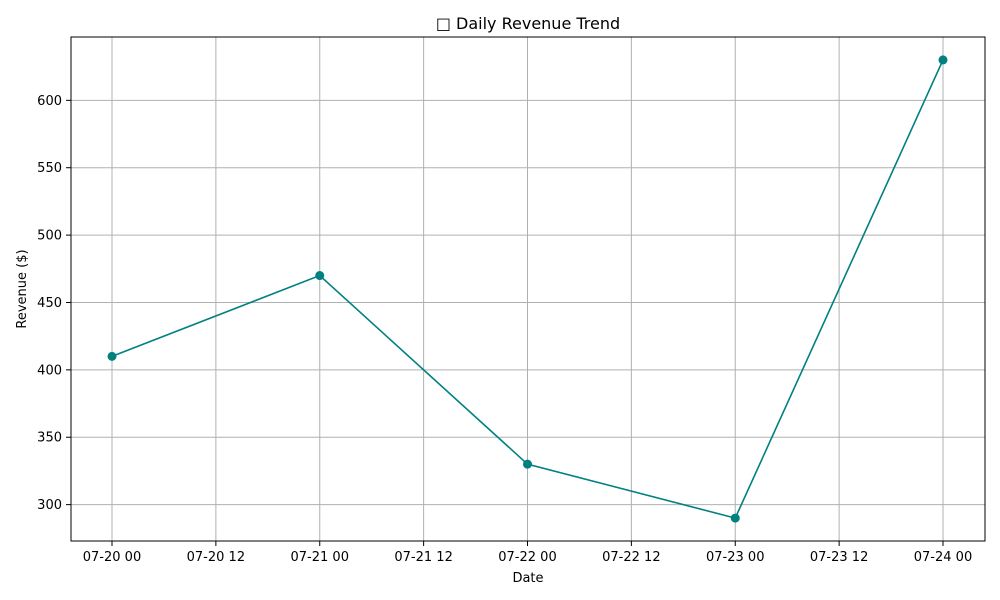 The width and height of the screenshot is (1000, 600). What do you see at coordinates (49, 438) in the screenshot?
I see `y-tick-label: 350` at bounding box center [49, 438].